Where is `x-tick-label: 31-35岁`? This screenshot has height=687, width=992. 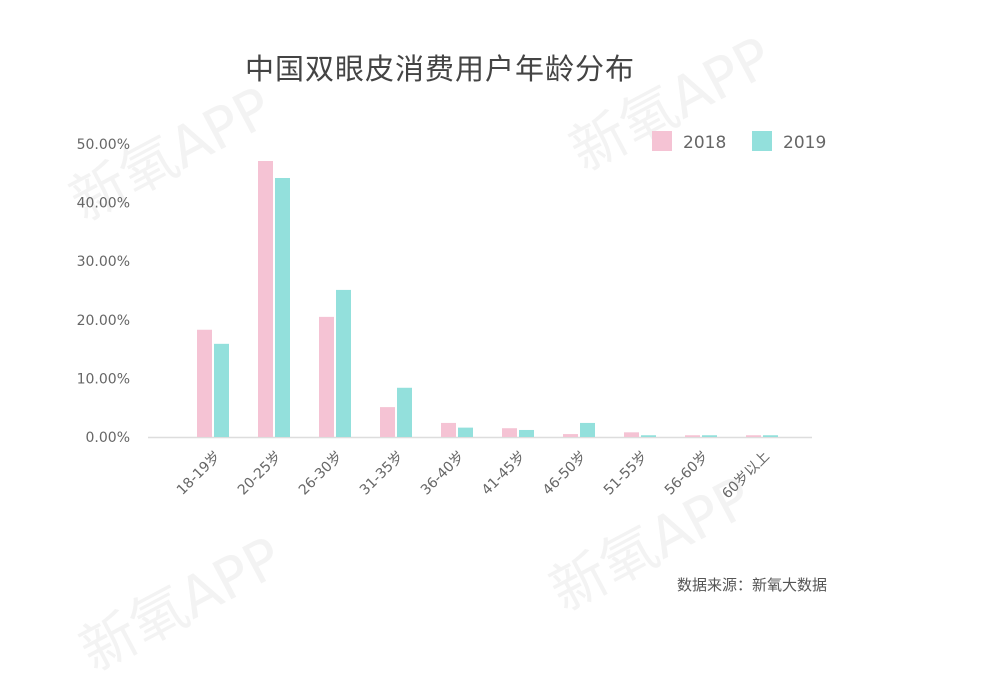
x-tick-label: 31-35岁 is located at coordinates (382, 474).